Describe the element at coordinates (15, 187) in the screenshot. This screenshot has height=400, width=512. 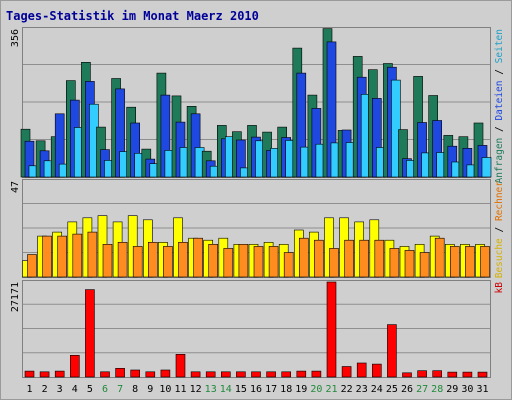
I see `y-max-label: 47` at that location.